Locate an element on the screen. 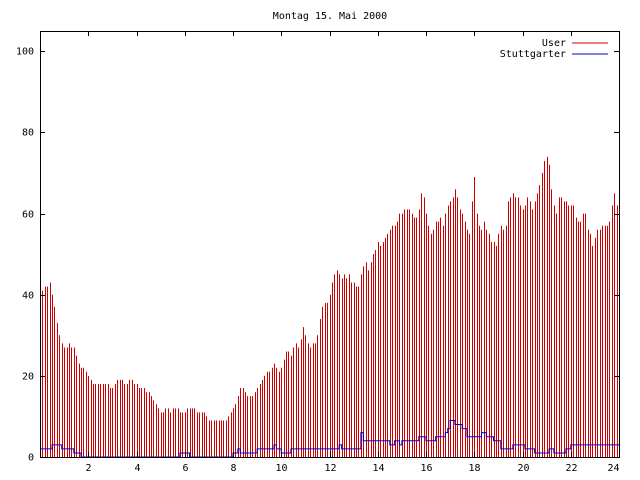 Image resolution: width=640 pixels, height=480 pixels. x-tick-label: 14 is located at coordinates (378, 468).